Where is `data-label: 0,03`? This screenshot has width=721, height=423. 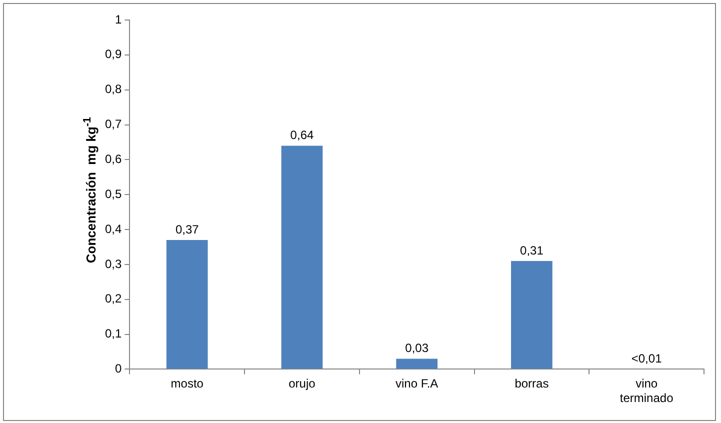
data-label: 0,03 is located at coordinates (417, 348).